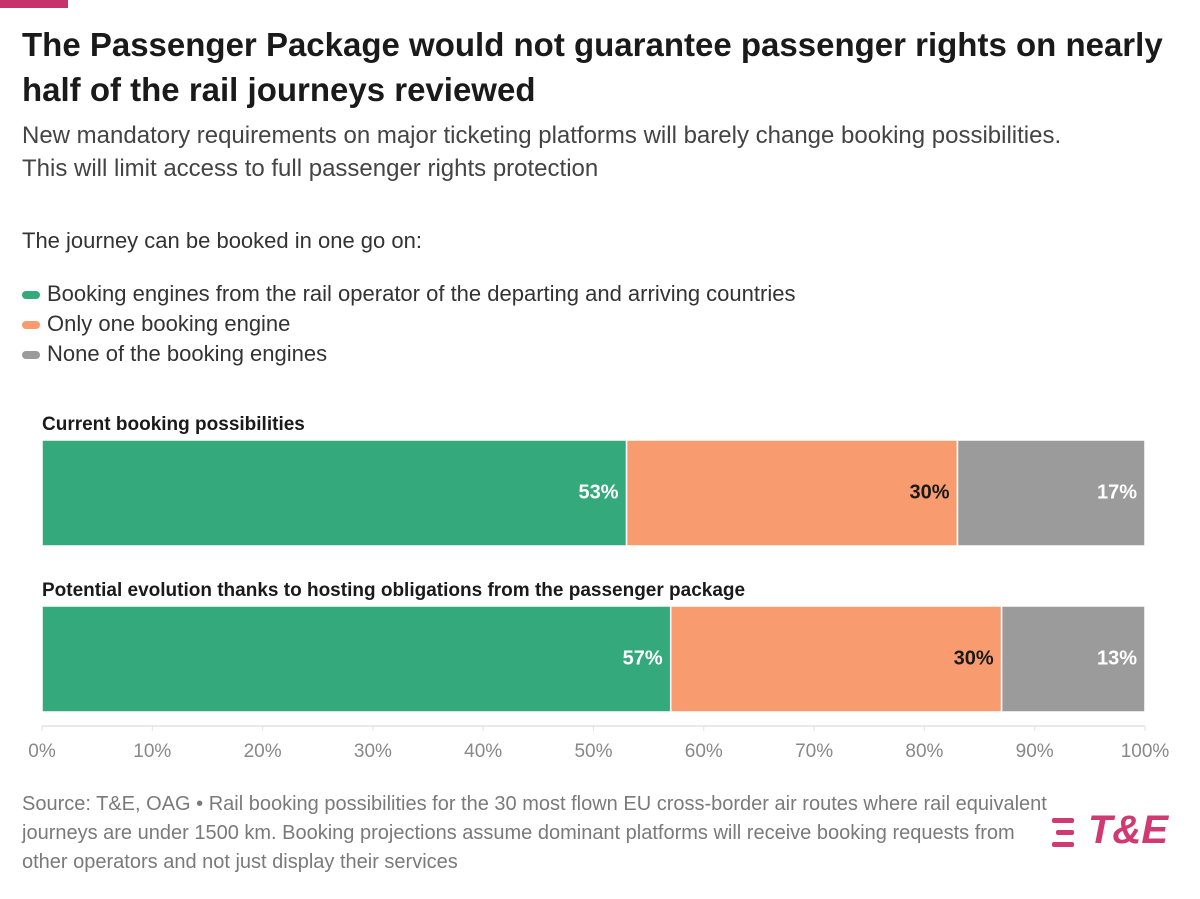  I want to click on value-label: 17%, so click(1117, 492).